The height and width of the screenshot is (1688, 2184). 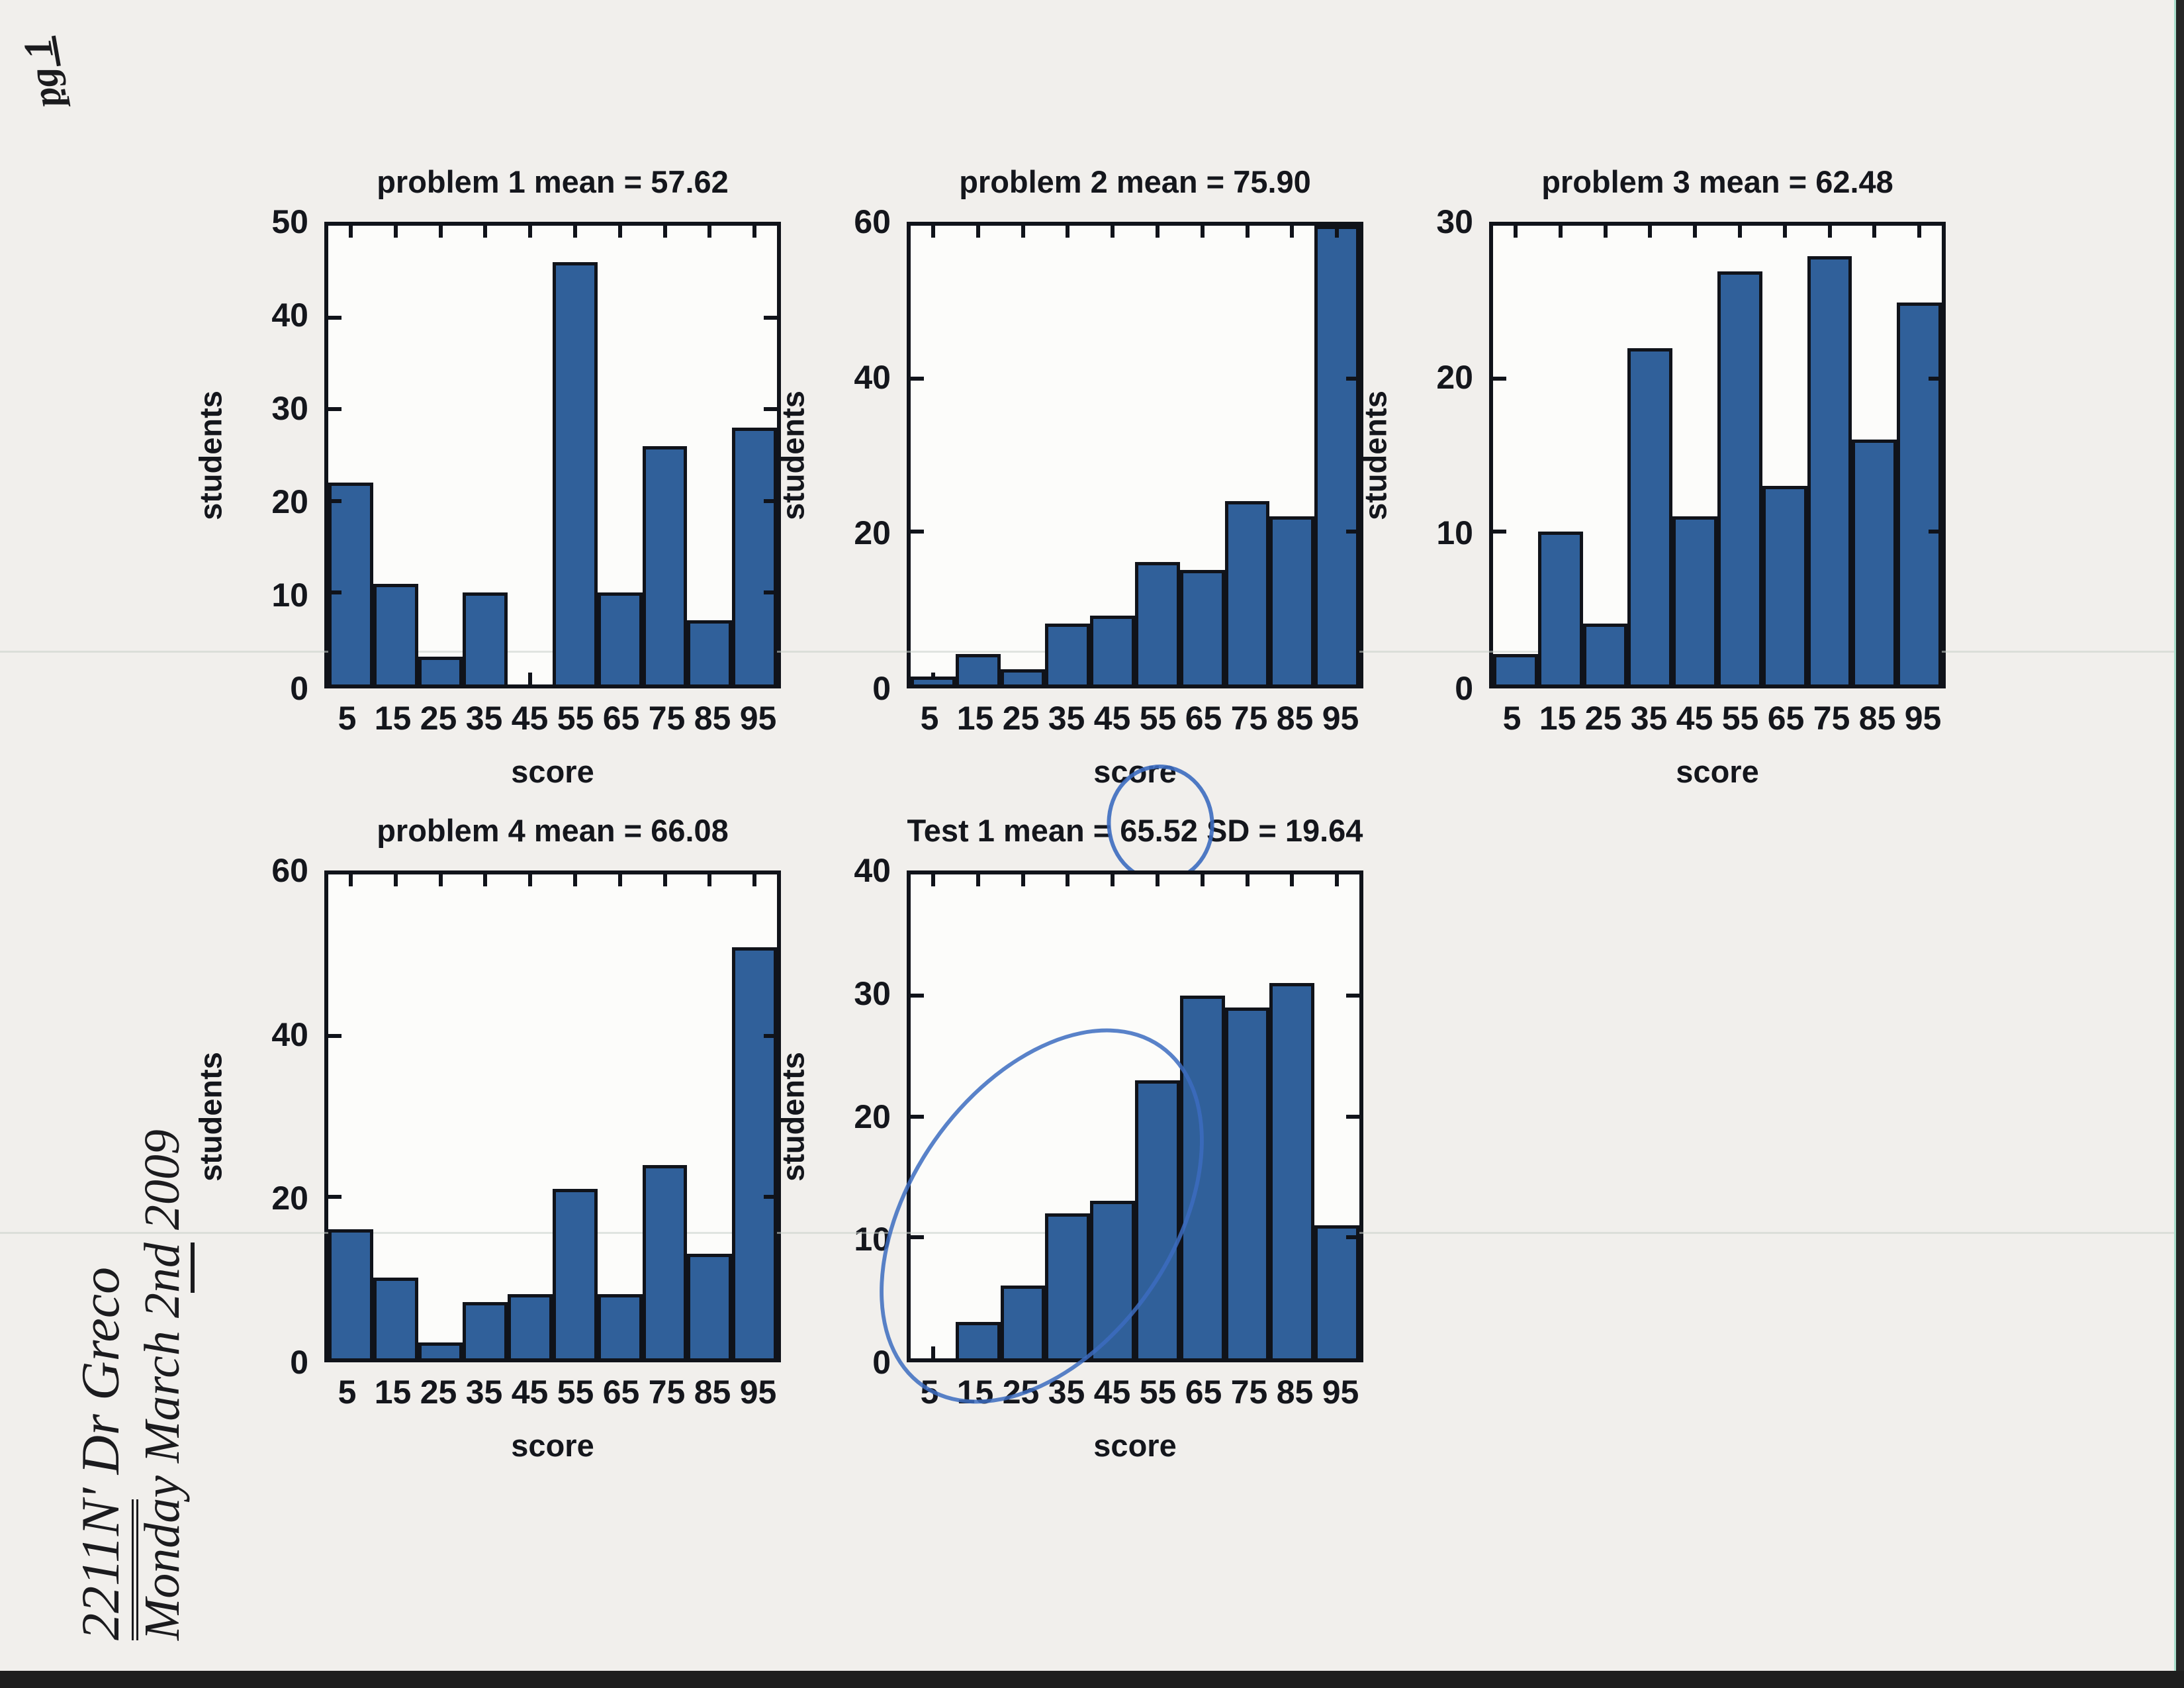 What do you see at coordinates (162, 1466) in the screenshot?
I see `date-text: Monday March 2` at bounding box center [162, 1466].